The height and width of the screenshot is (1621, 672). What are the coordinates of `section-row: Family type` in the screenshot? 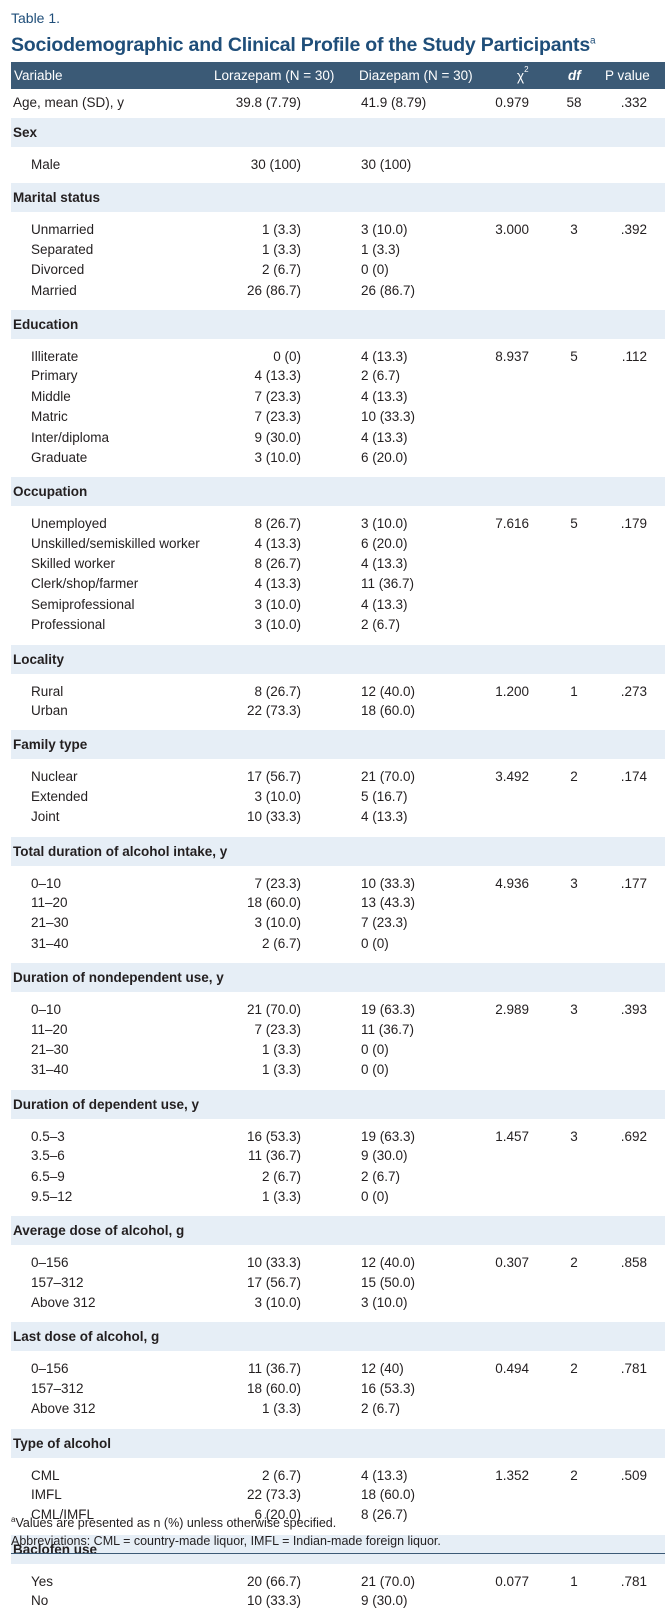 It's located at (338, 745).